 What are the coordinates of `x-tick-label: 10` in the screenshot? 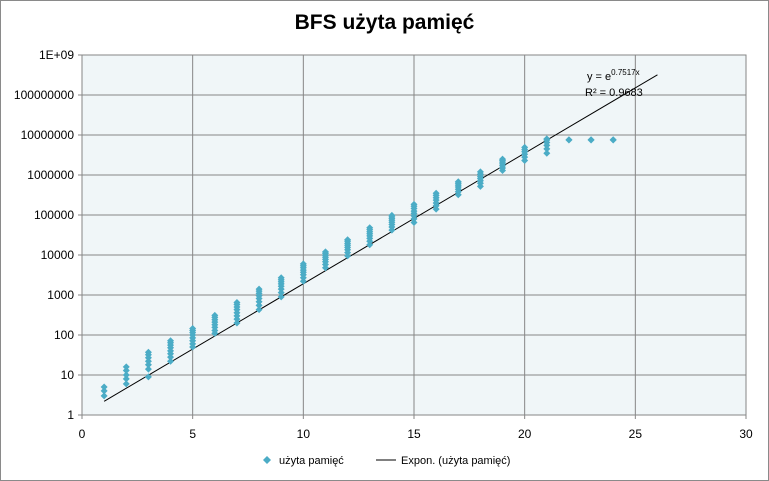 It's located at (304, 434).